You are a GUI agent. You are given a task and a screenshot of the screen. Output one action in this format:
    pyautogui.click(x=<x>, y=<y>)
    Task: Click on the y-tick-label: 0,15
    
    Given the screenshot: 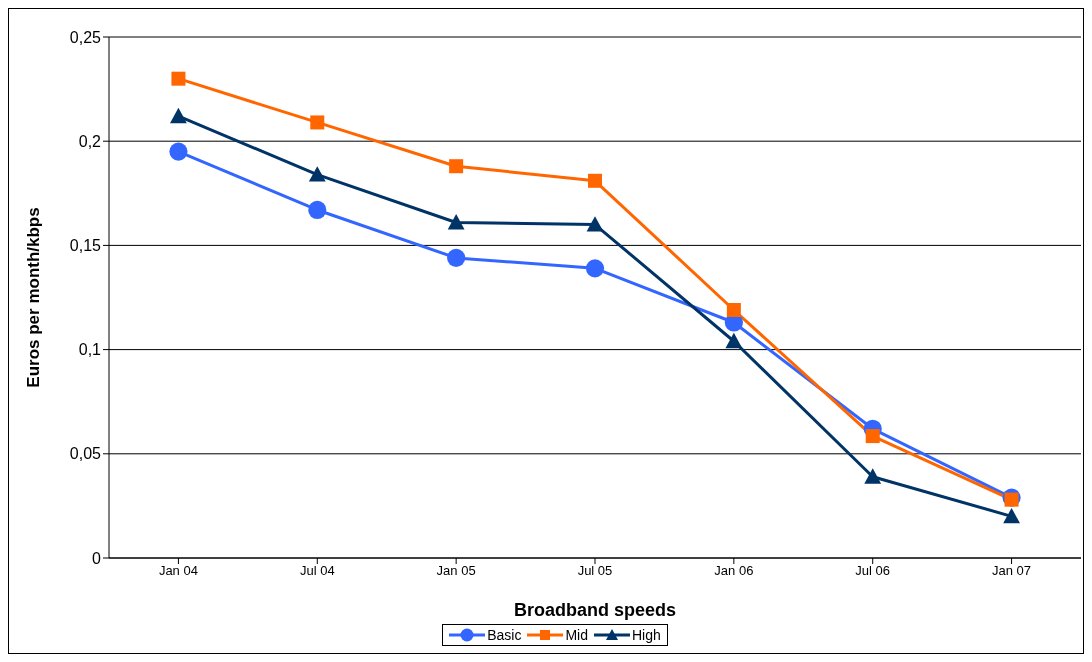 What is the action you would take?
    pyautogui.click(x=85, y=246)
    